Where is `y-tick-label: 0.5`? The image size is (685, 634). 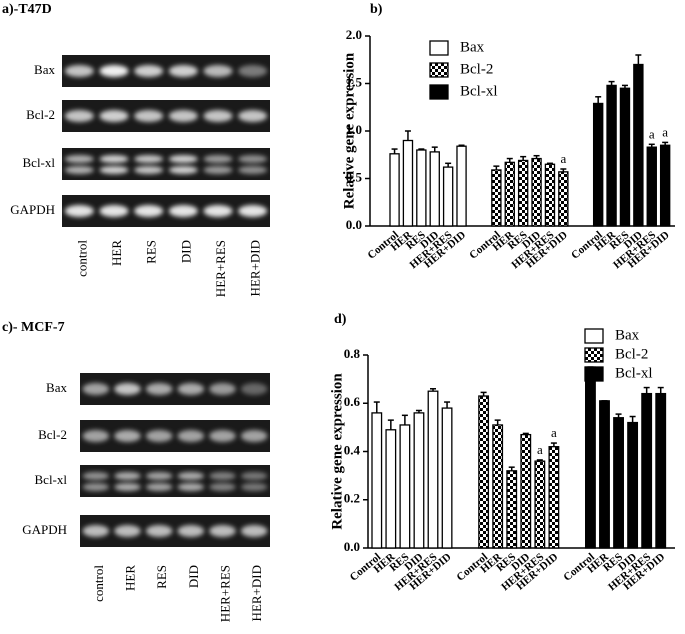
y-tick-label: 0.5 is located at coordinates (354, 176).